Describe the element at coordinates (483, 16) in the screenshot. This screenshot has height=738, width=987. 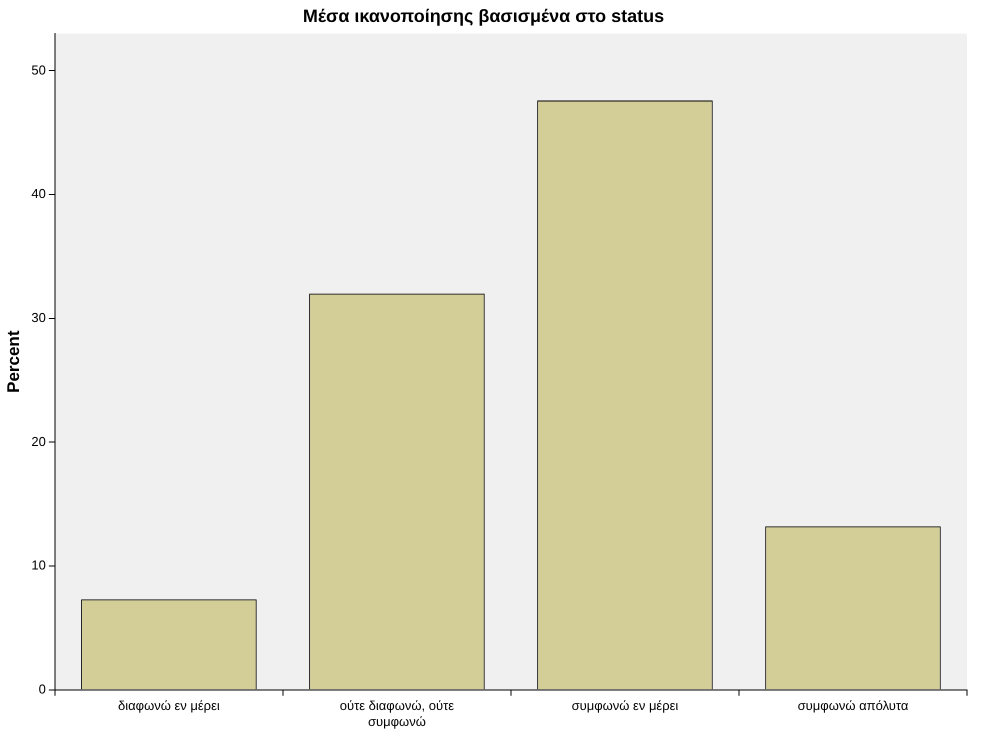
I see `chart-title: Μέσα ικανοποίησης βασισμένα στο status` at that location.